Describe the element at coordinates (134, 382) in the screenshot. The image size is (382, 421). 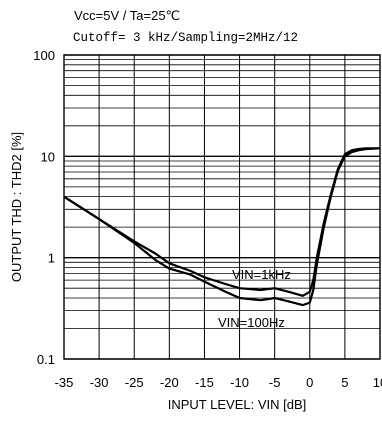
I see `x-tick-label-2: -25` at that location.